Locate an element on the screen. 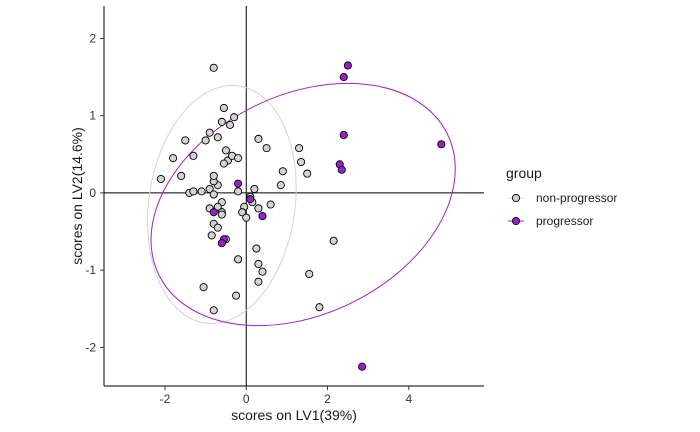 This screenshot has width=700, height=432. legend-label-progressor: progressor is located at coordinates (564, 221).